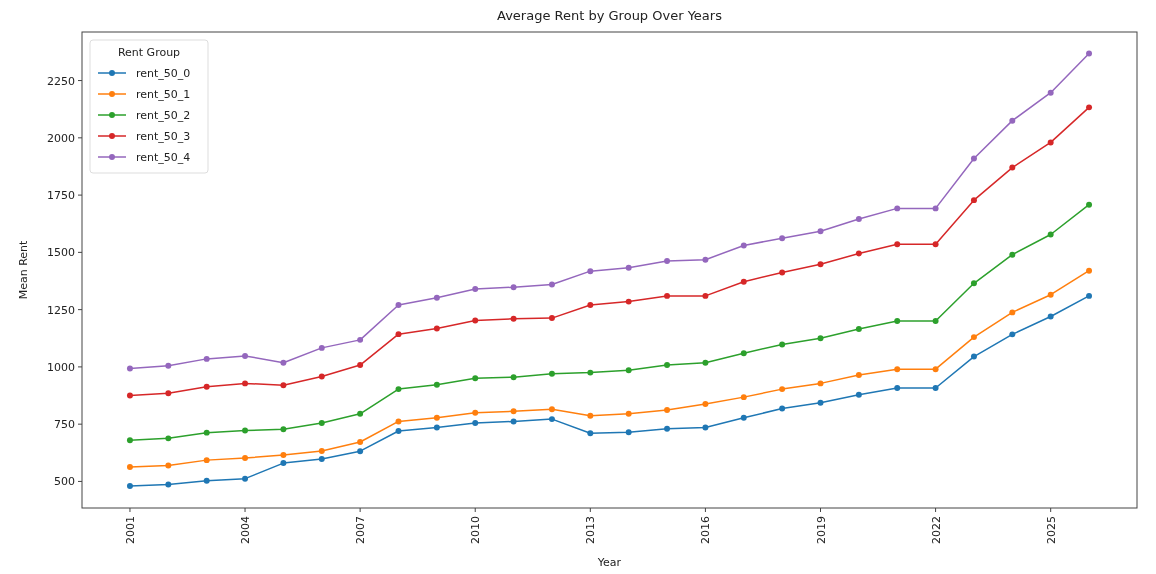 The image size is (1156, 574). I want to click on y-tick-label: 2000, so click(61, 138).